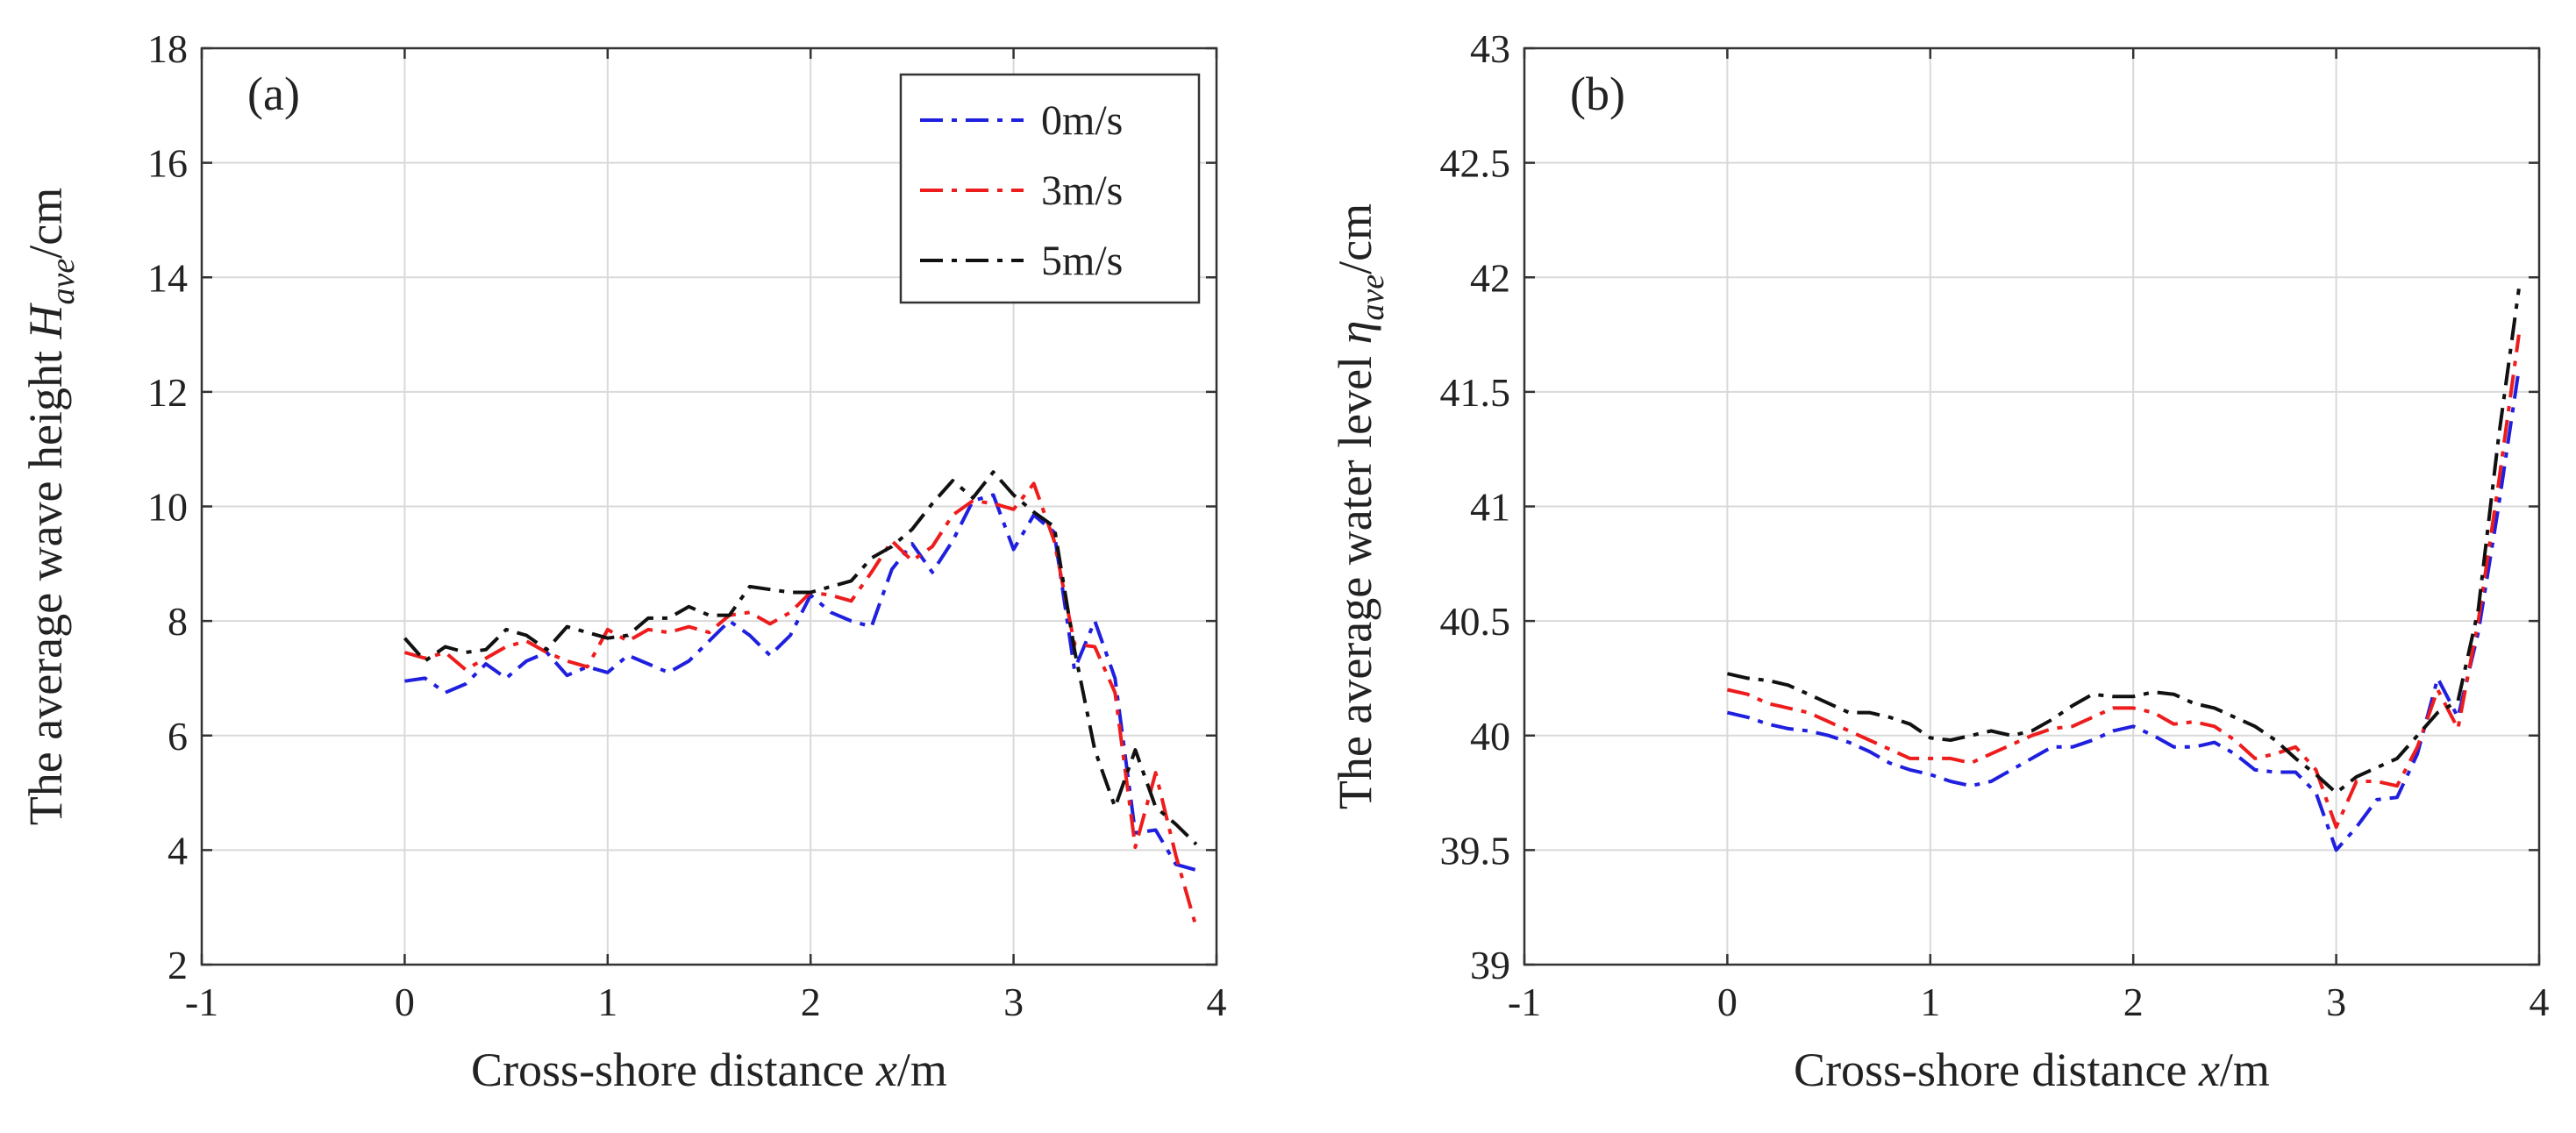 Image resolution: width=2576 pixels, height=1133 pixels. What do you see at coordinates (1082, 261) in the screenshot?
I see `legend-entry-label: 5m/s` at bounding box center [1082, 261].